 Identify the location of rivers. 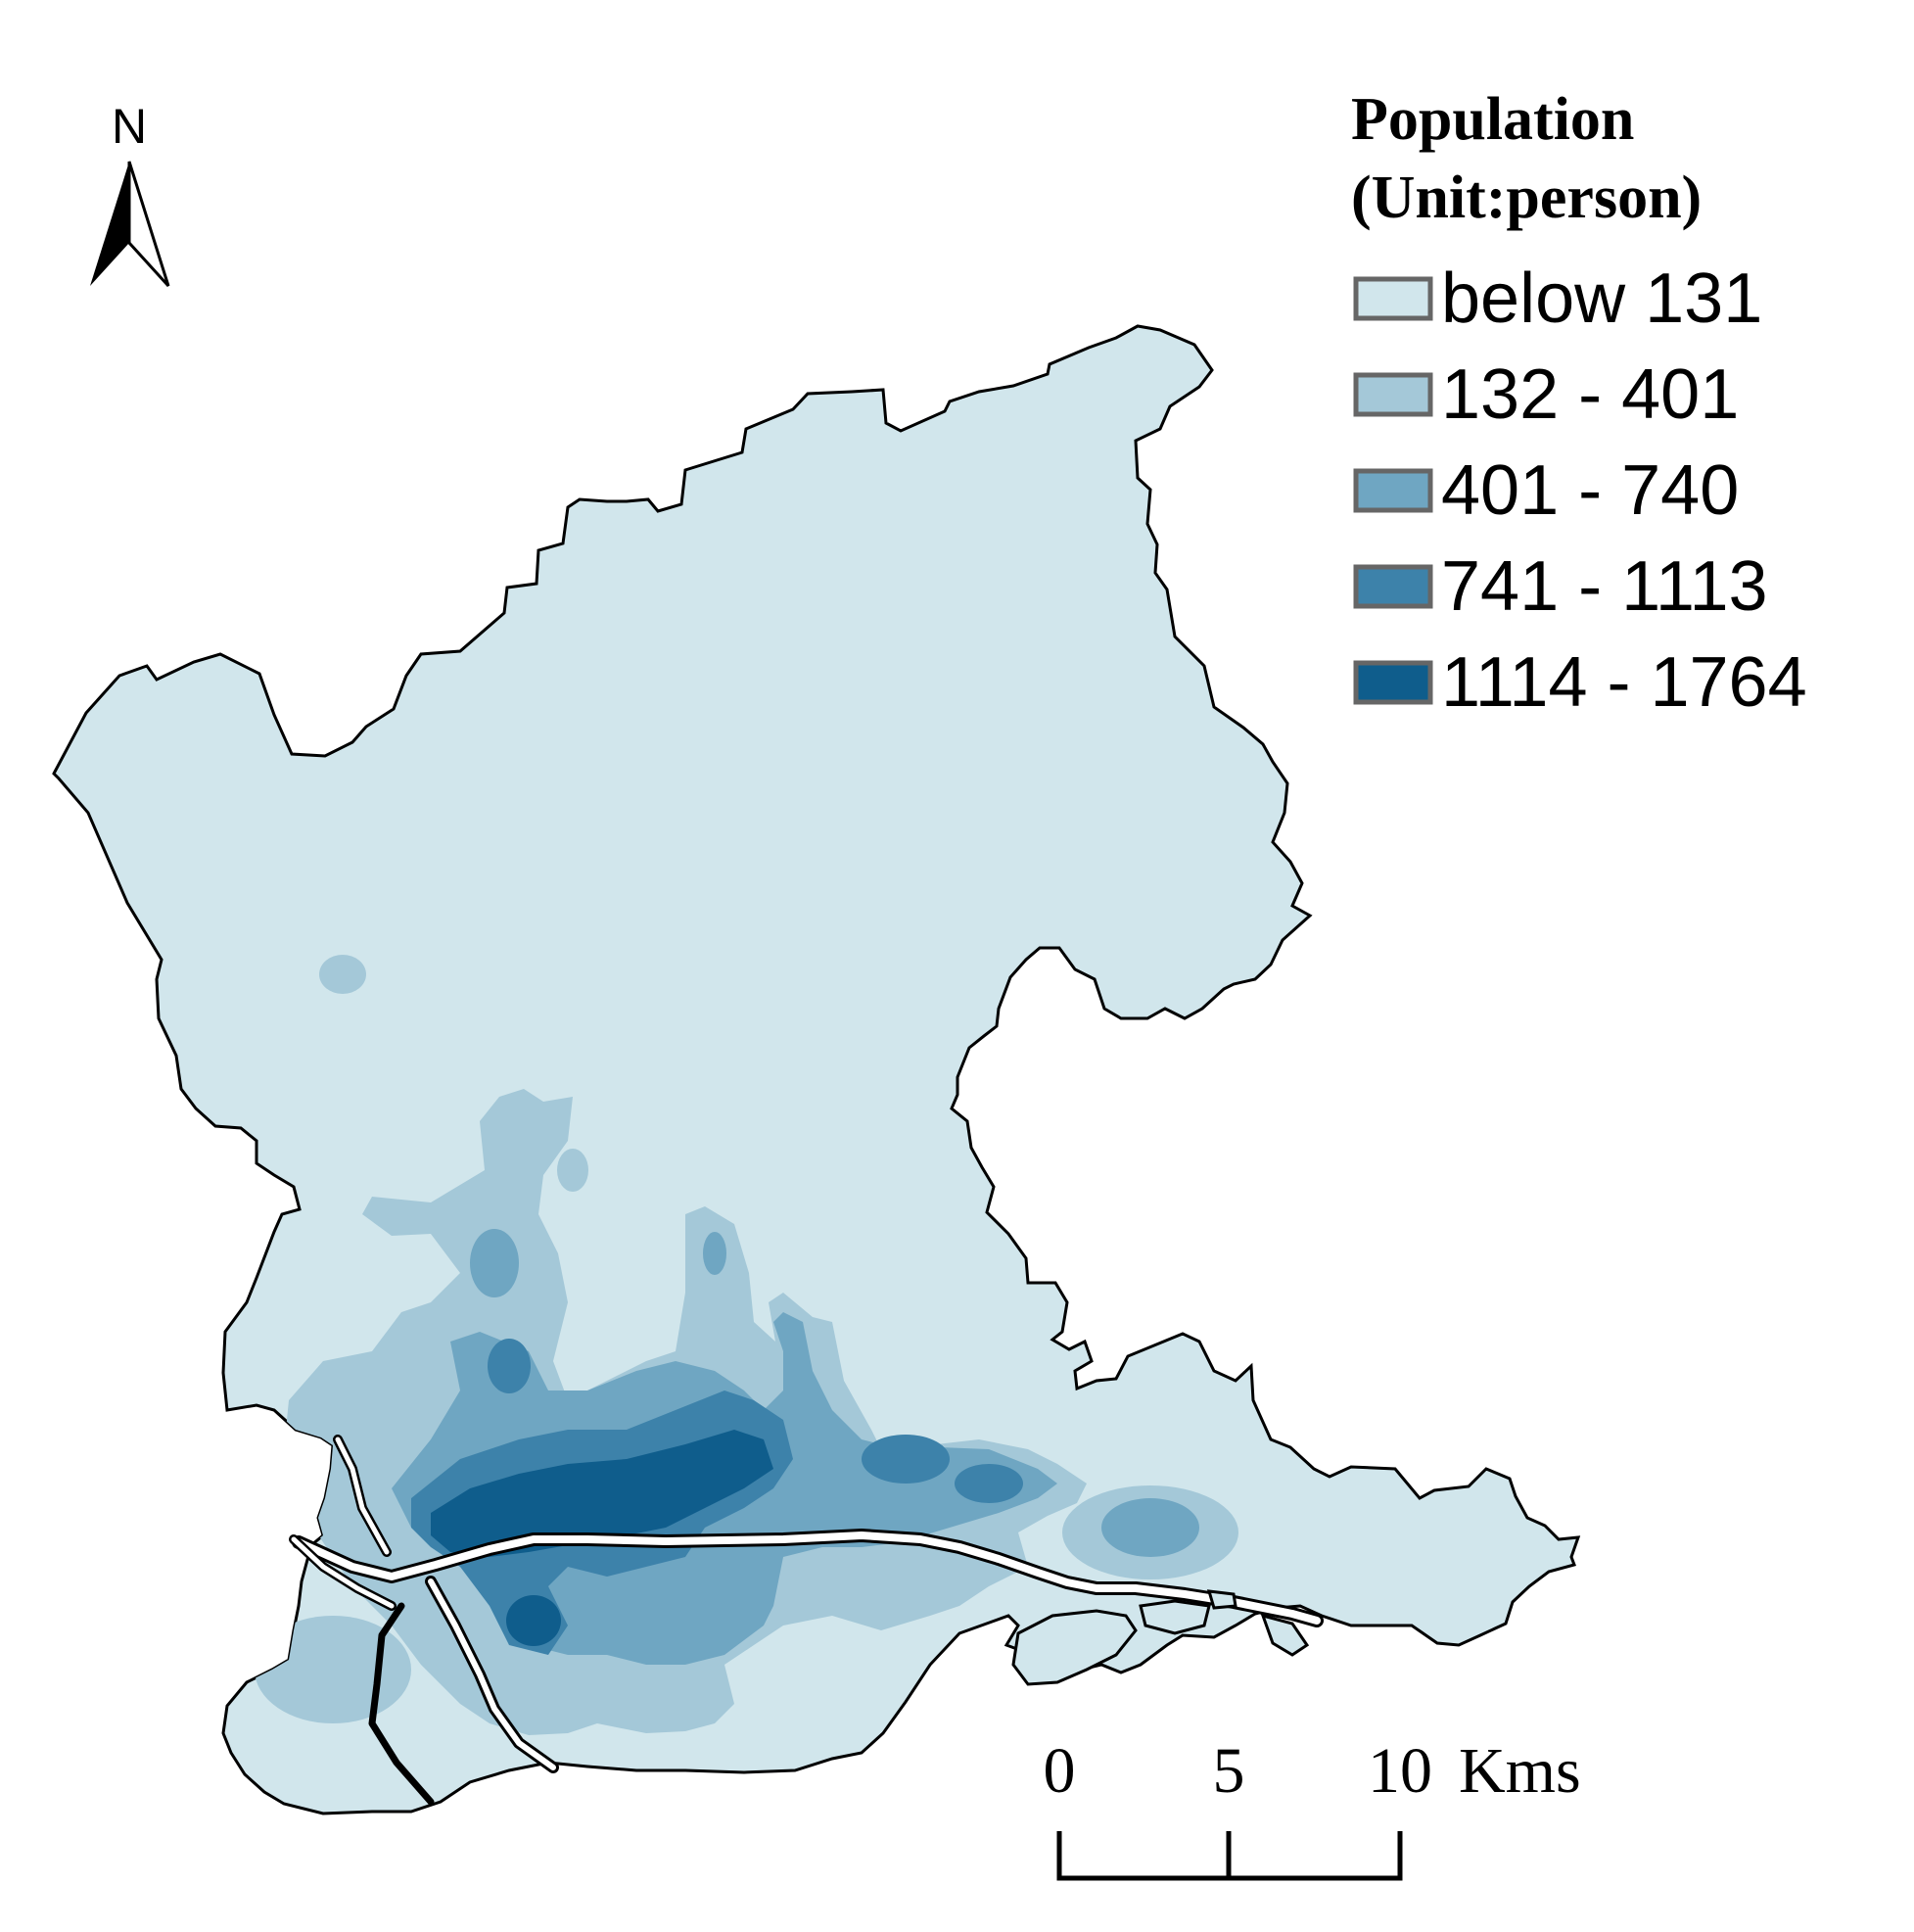
(807, 1621).